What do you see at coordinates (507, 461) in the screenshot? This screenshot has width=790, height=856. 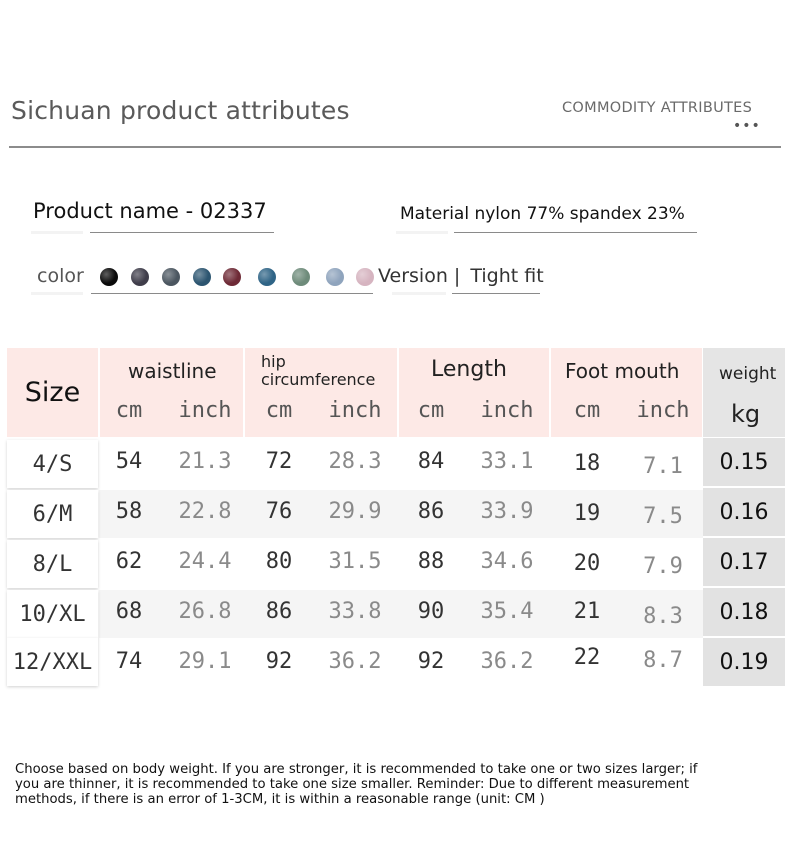 I see `length-inch: 33.1` at bounding box center [507, 461].